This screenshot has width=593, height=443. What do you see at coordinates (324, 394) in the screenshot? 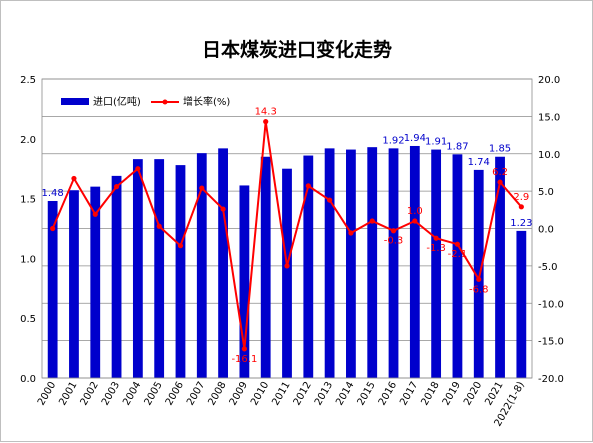
I see `x-tick-label: 2013` at bounding box center [324, 394].